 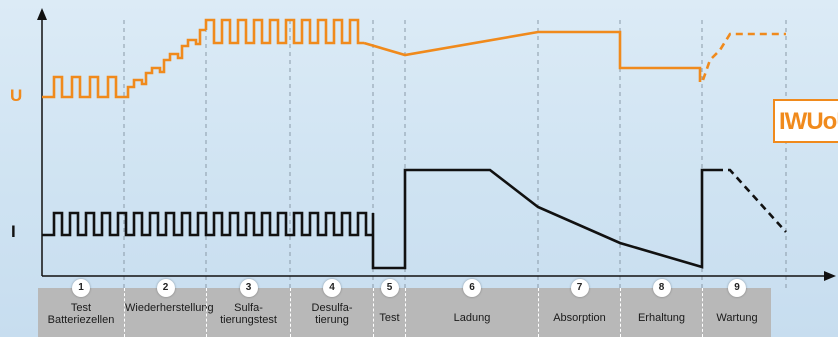 What do you see at coordinates (332, 314) in the screenshot?
I see `phase-label: Desulfa- tierung` at bounding box center [332, 314].